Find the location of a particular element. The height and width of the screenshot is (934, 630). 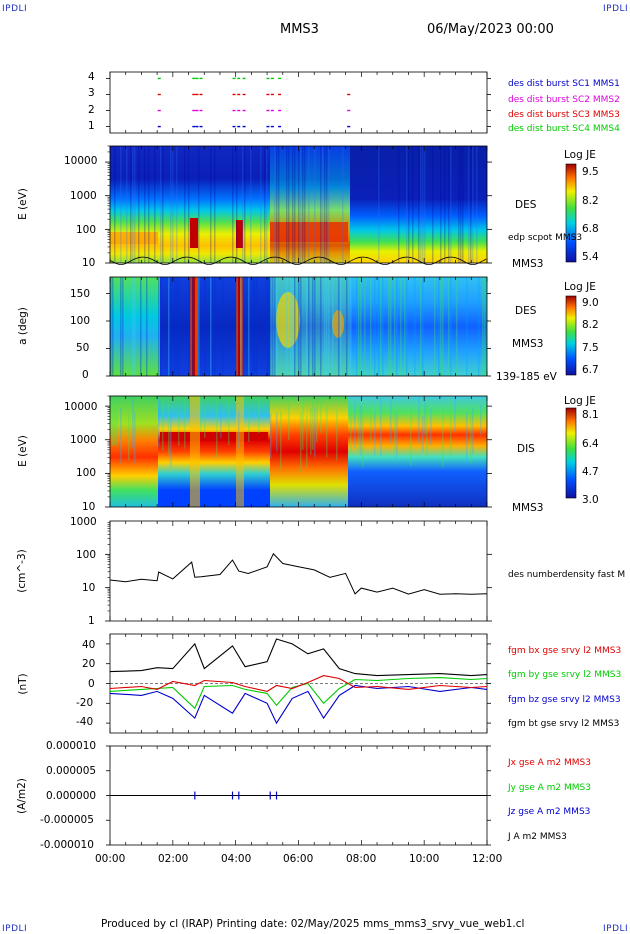

bfield-ytick-minus40: -40 is located at coordinates (85, 722).